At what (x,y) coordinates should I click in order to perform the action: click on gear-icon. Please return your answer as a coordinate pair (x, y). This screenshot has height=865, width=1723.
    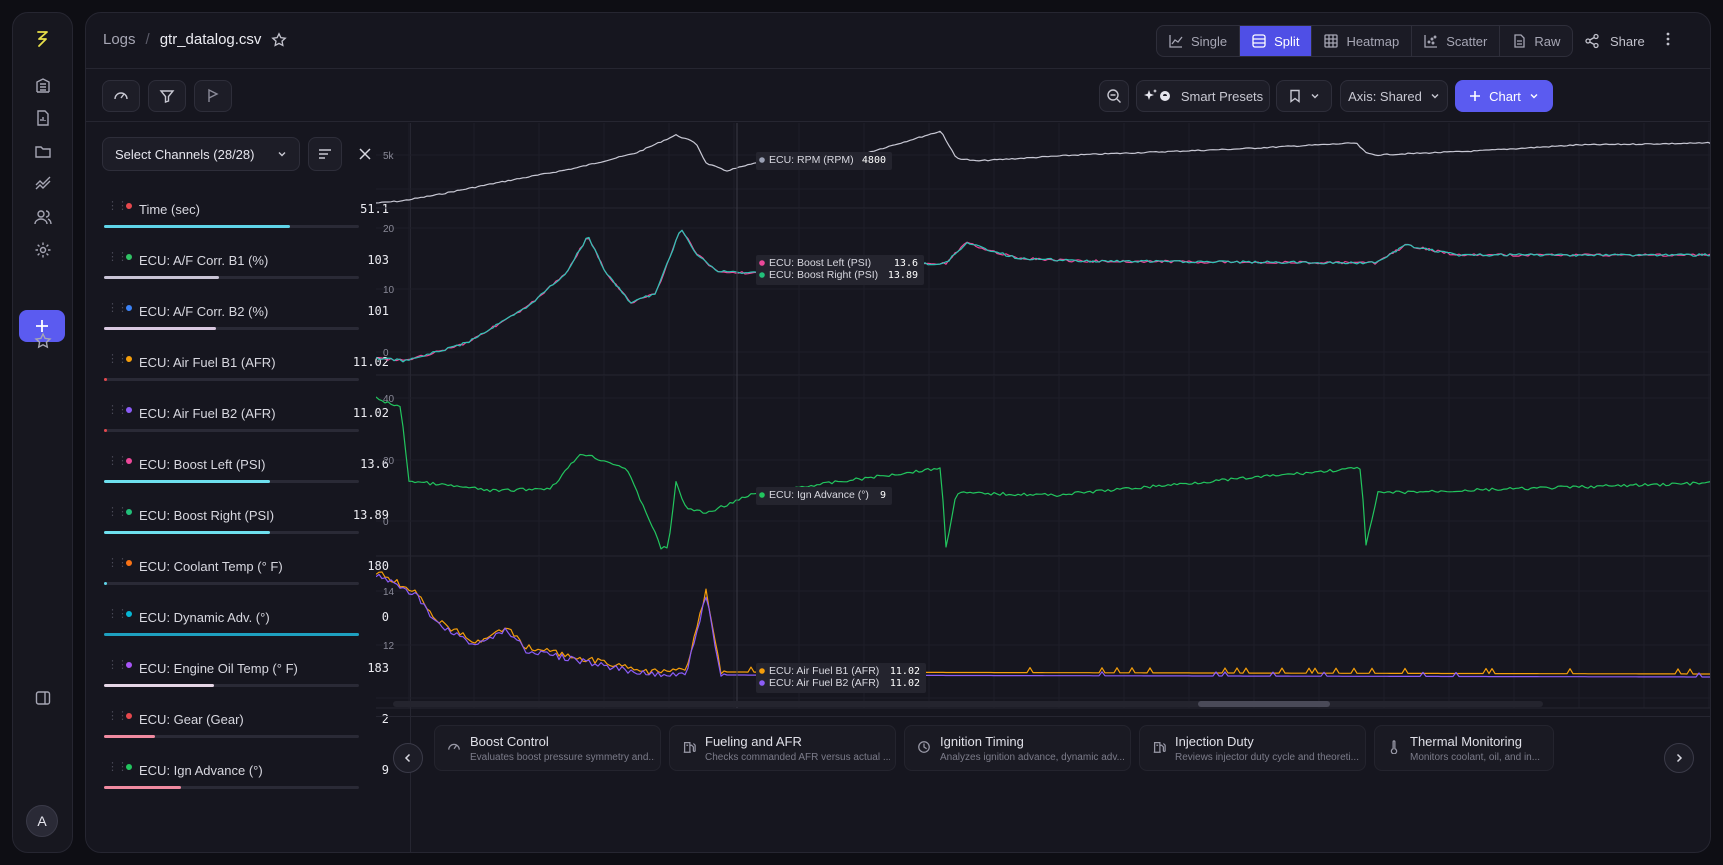
    Looking at the image, I should click on (43, 250).